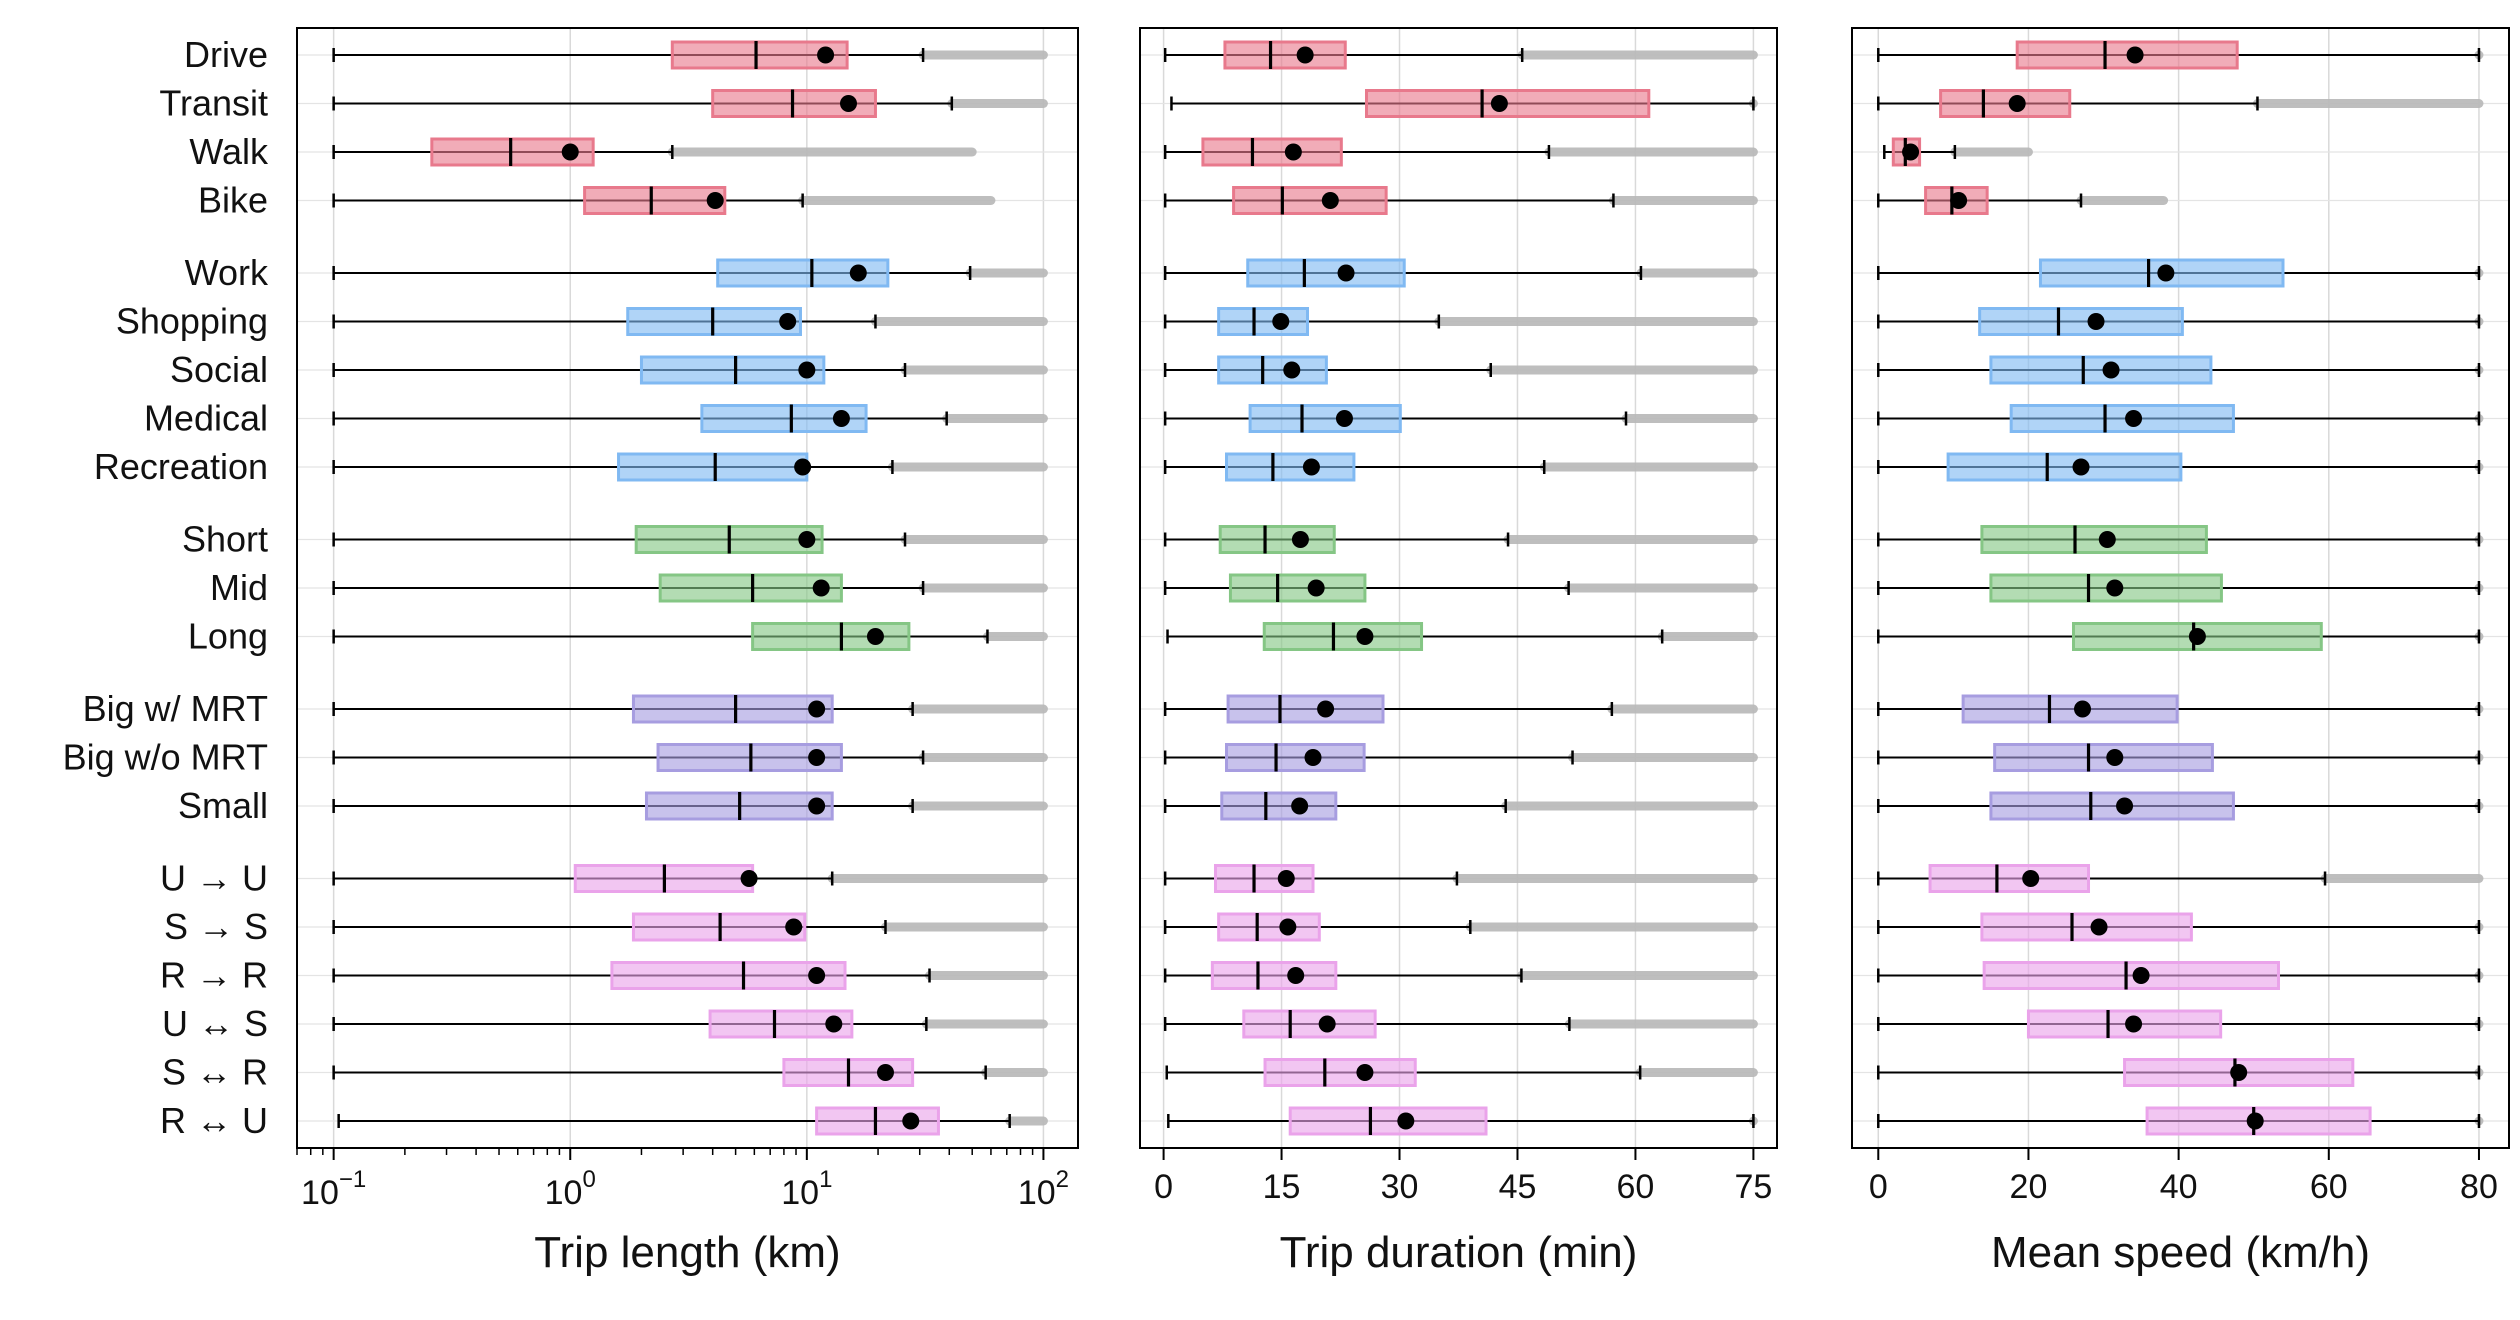 This screenshot has width=2520, height=1320. What do you see at coordinates (227, 272) in the screenshot?
I see `category-label-work: Work` at bounding box center [227, 272].